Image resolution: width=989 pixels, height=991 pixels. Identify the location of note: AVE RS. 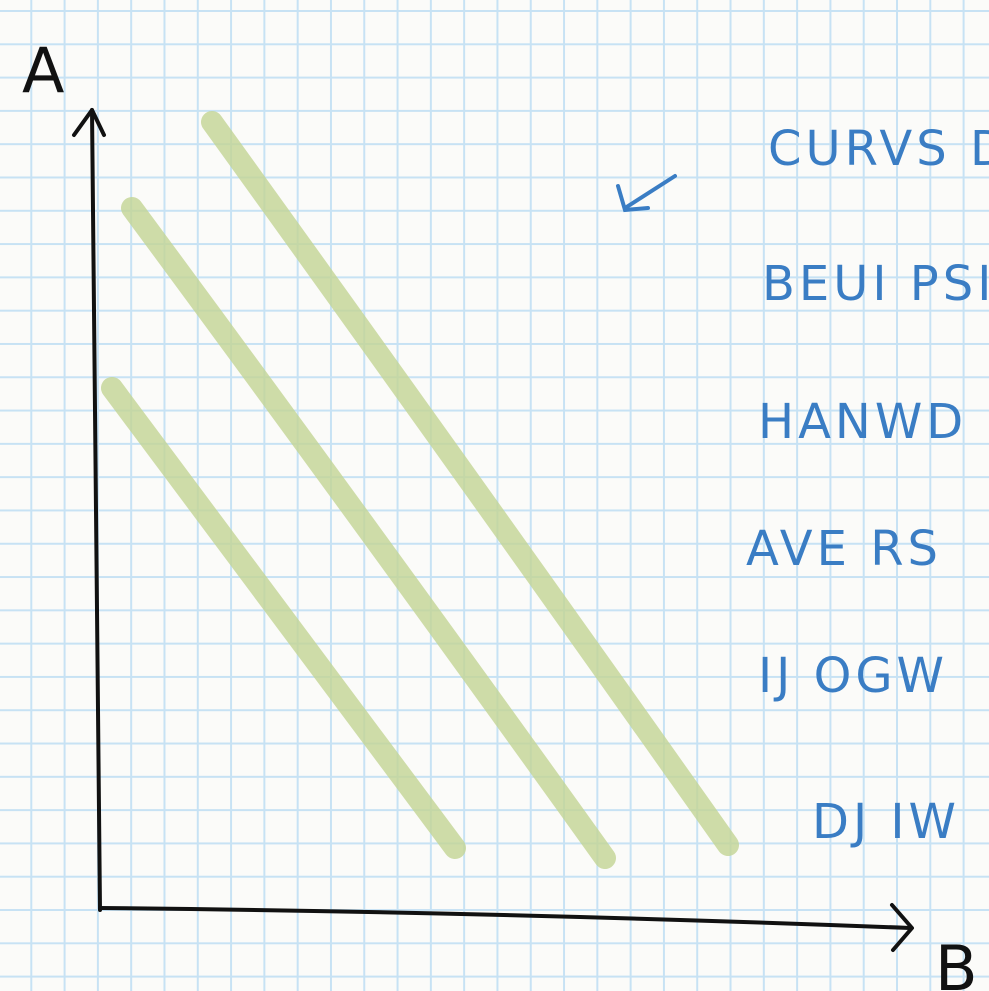
(844, 549).